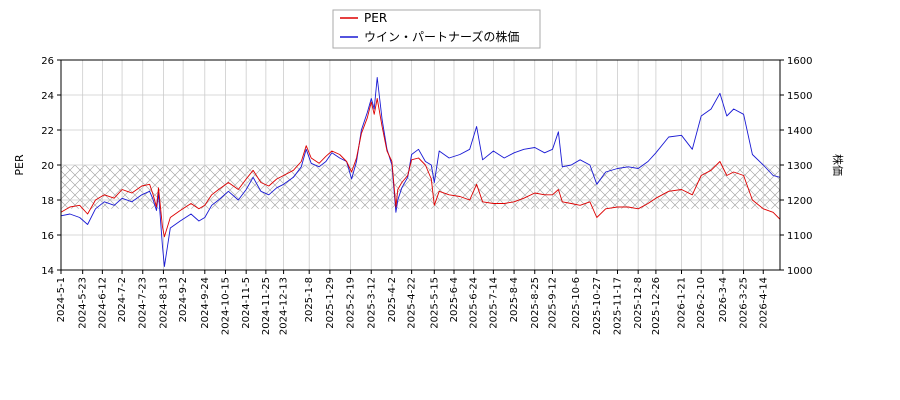 The height and width of the screenshot is (400, 900). What do you see at coordinates (838, 165) in the screenshot?
I see `y-axis-right-label: 株価` at bounding box center [838, 165].